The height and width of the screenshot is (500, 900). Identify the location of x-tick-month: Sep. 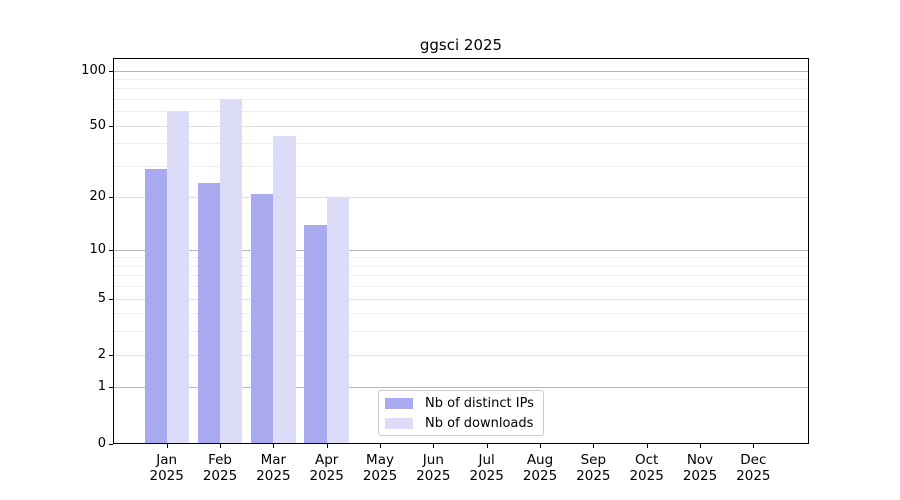
(593, 460).